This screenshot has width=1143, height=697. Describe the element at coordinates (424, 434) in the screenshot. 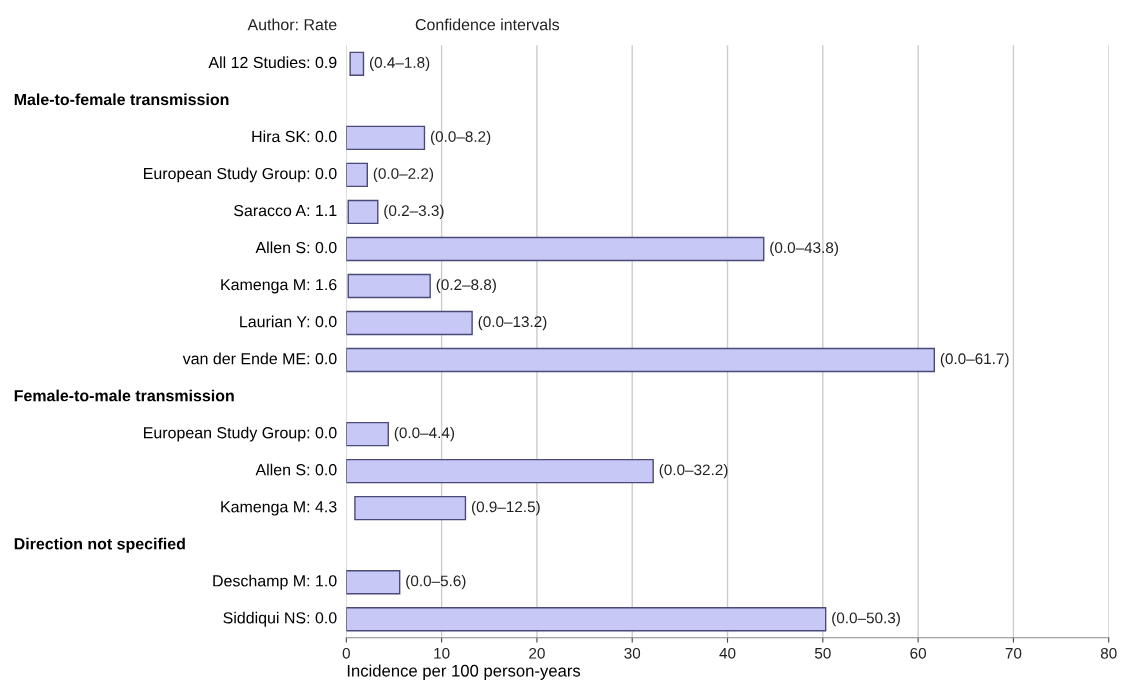

I see `data-label: (0.0–4.4)` at that location.